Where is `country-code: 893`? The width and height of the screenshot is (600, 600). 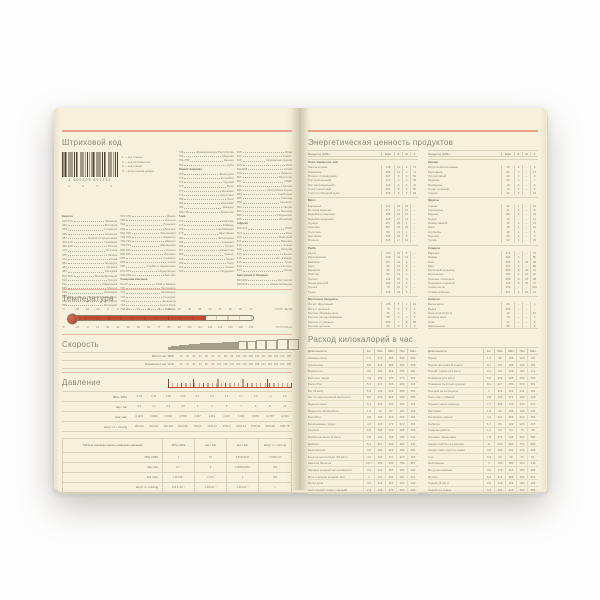 country-code: 893 is located at coordinates (239, 210).